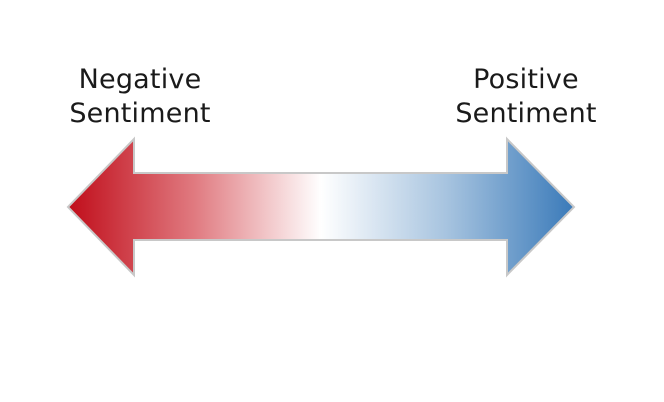 This screenshot has width=664, height=402. I want to click on positive-label-line1: Positive, so click(526, 79).